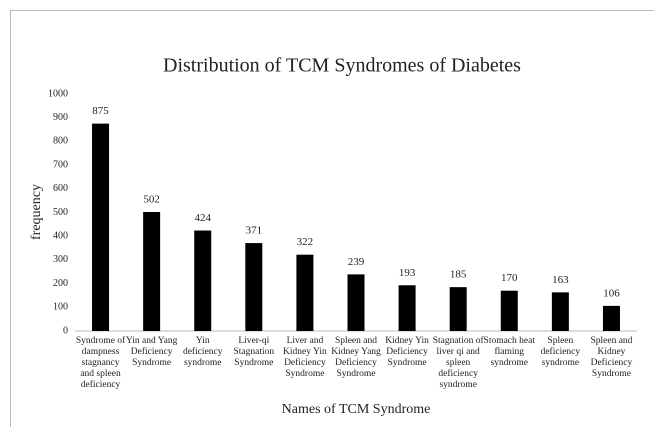 The height and width of the screenshot is (427, 654). I want to click on y-axis-label: frequency, so click(36, 212).